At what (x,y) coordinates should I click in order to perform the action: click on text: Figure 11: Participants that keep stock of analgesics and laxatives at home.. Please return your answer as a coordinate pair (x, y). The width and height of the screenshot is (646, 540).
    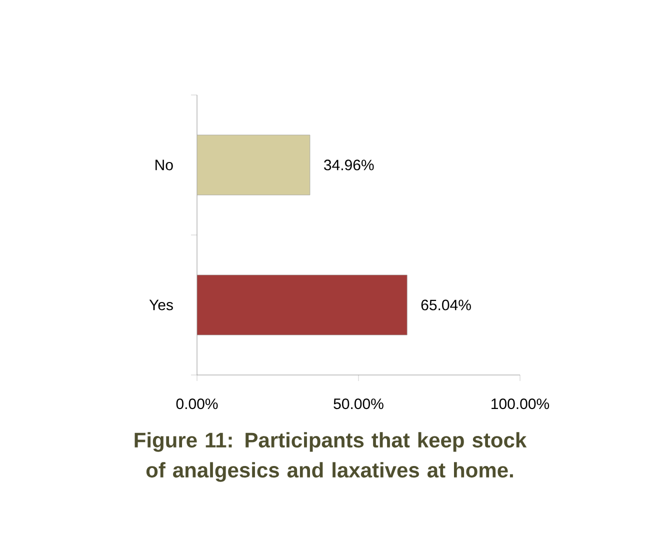
    Looking at the image, I should click on (330, 457).